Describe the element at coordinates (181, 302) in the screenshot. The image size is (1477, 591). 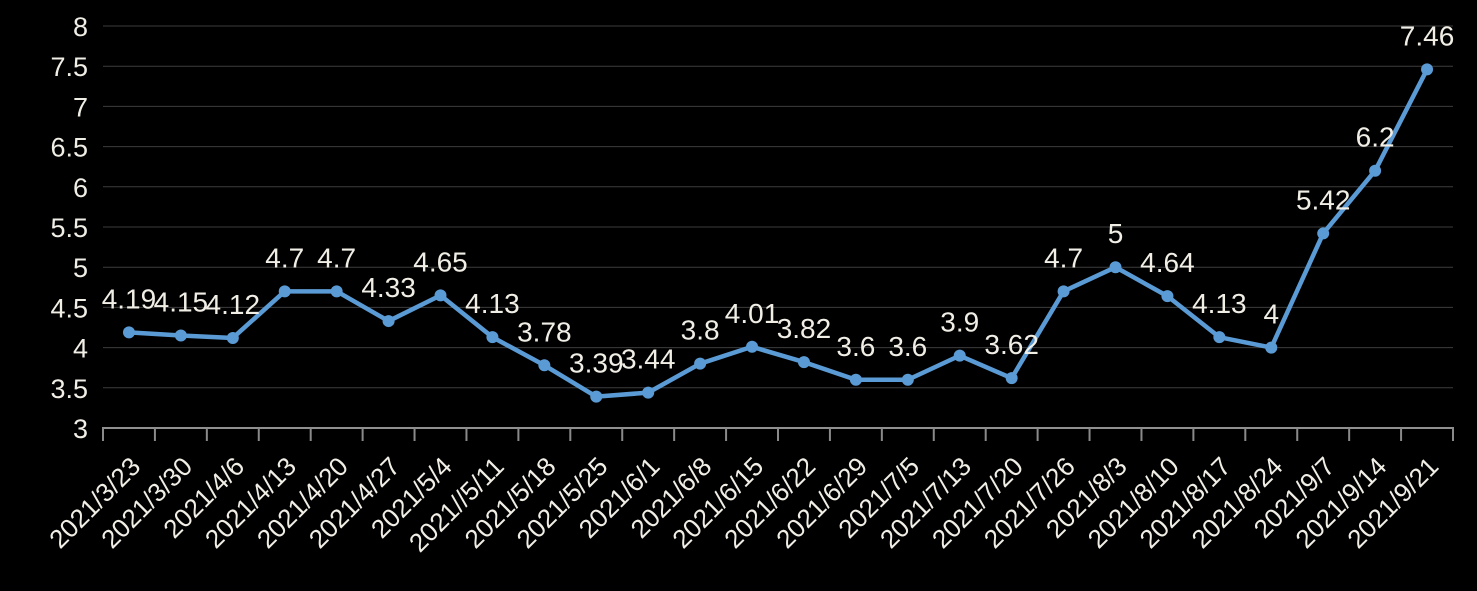
I see `data-label: 4.15` at that location.